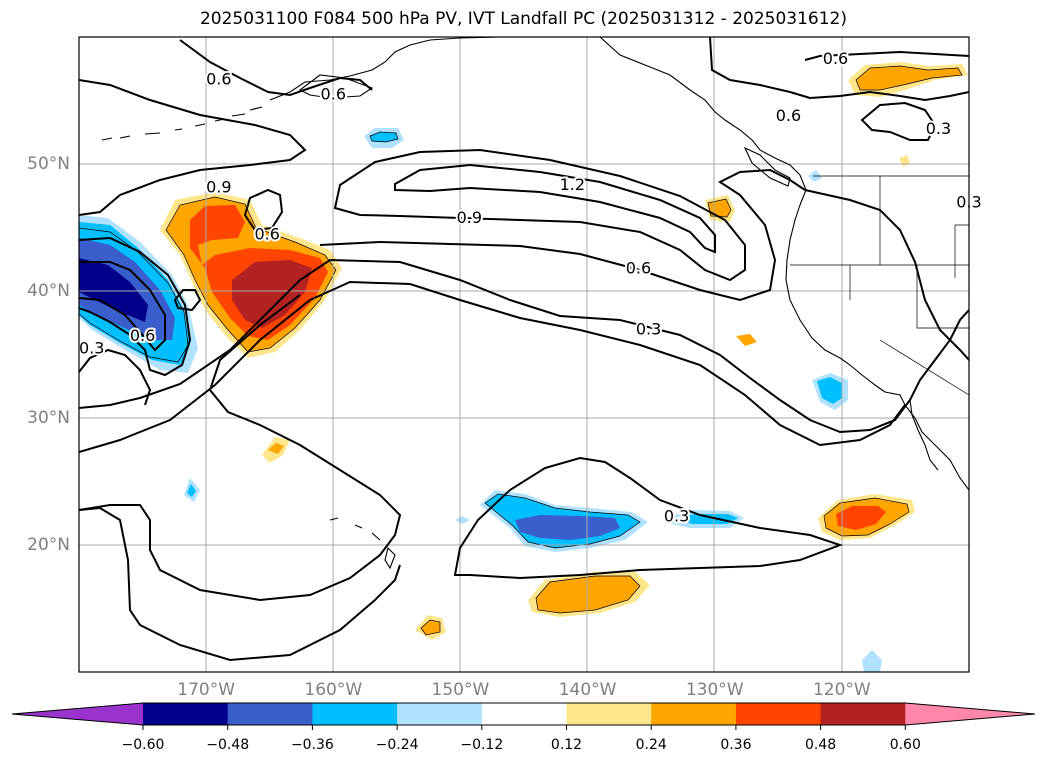 The height and width of the screenshot is (765, 1047). I want to click on latitude-tick-labels: 20°N 30°N 40°N 50°N, so click(48, 354).